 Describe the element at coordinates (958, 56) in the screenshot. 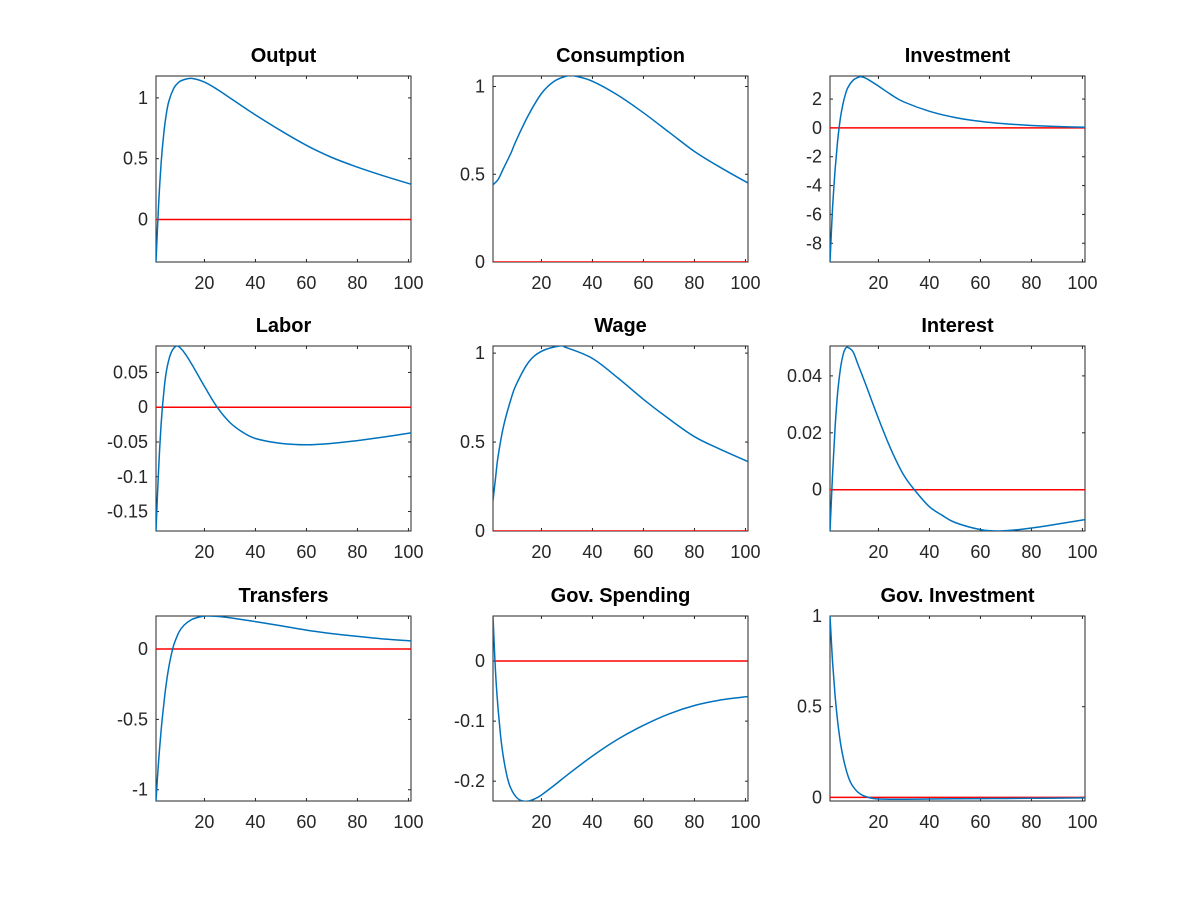

I see `panel-title: Investment` at that location.